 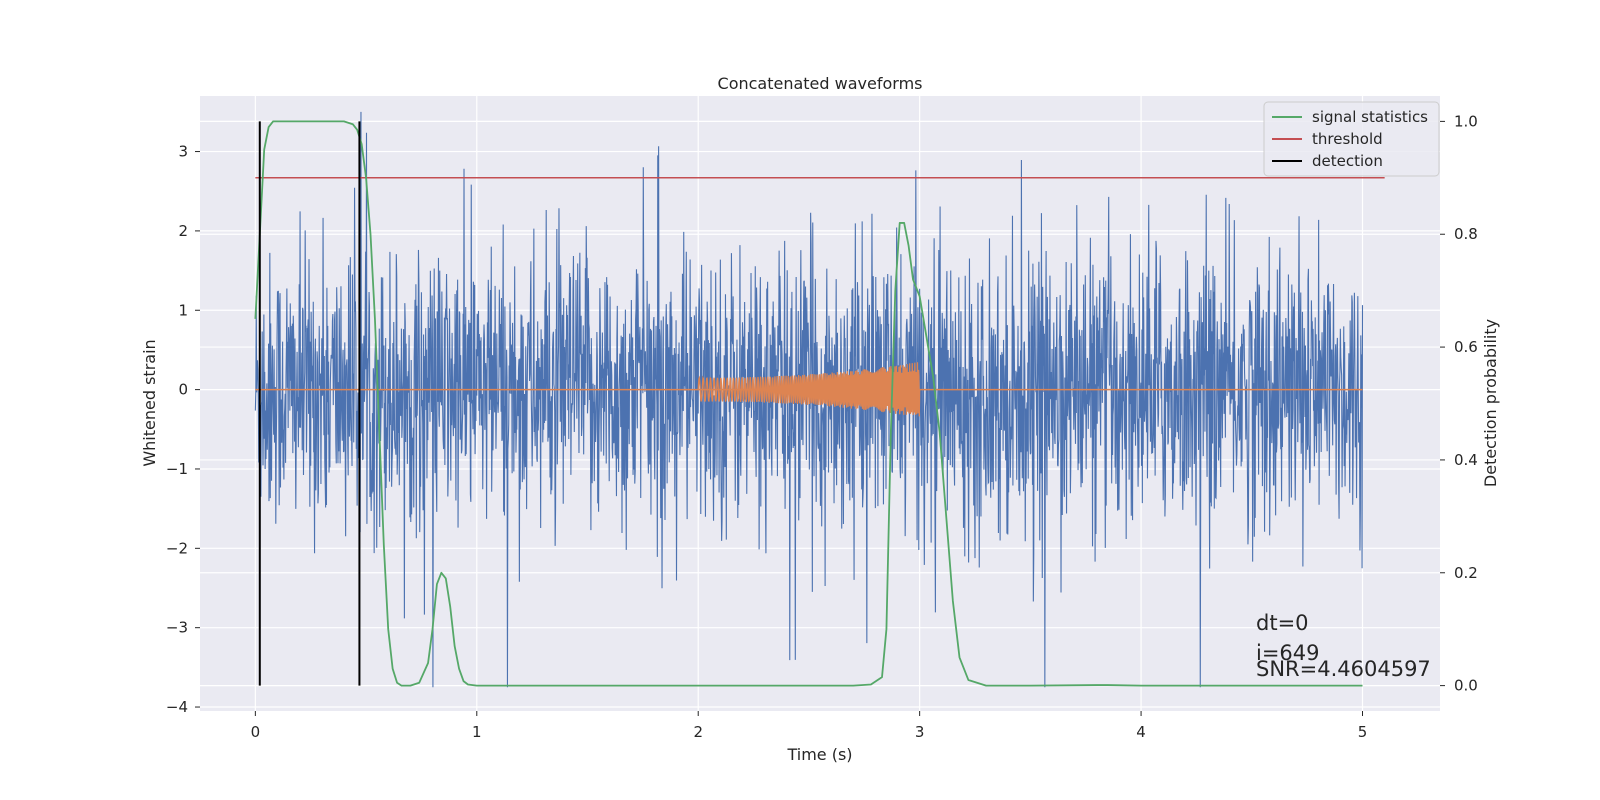 What do you see at coordinates (1466, 347) in the screenshot?
I see `y2-tick-label: 0.6` at bounding box center [1466, 347].